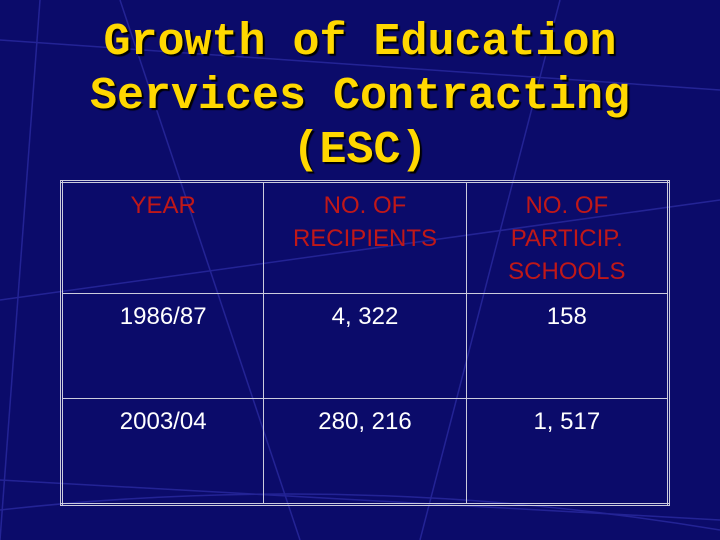  I want to click on table-cell: 1986/87, so click(162, 346).